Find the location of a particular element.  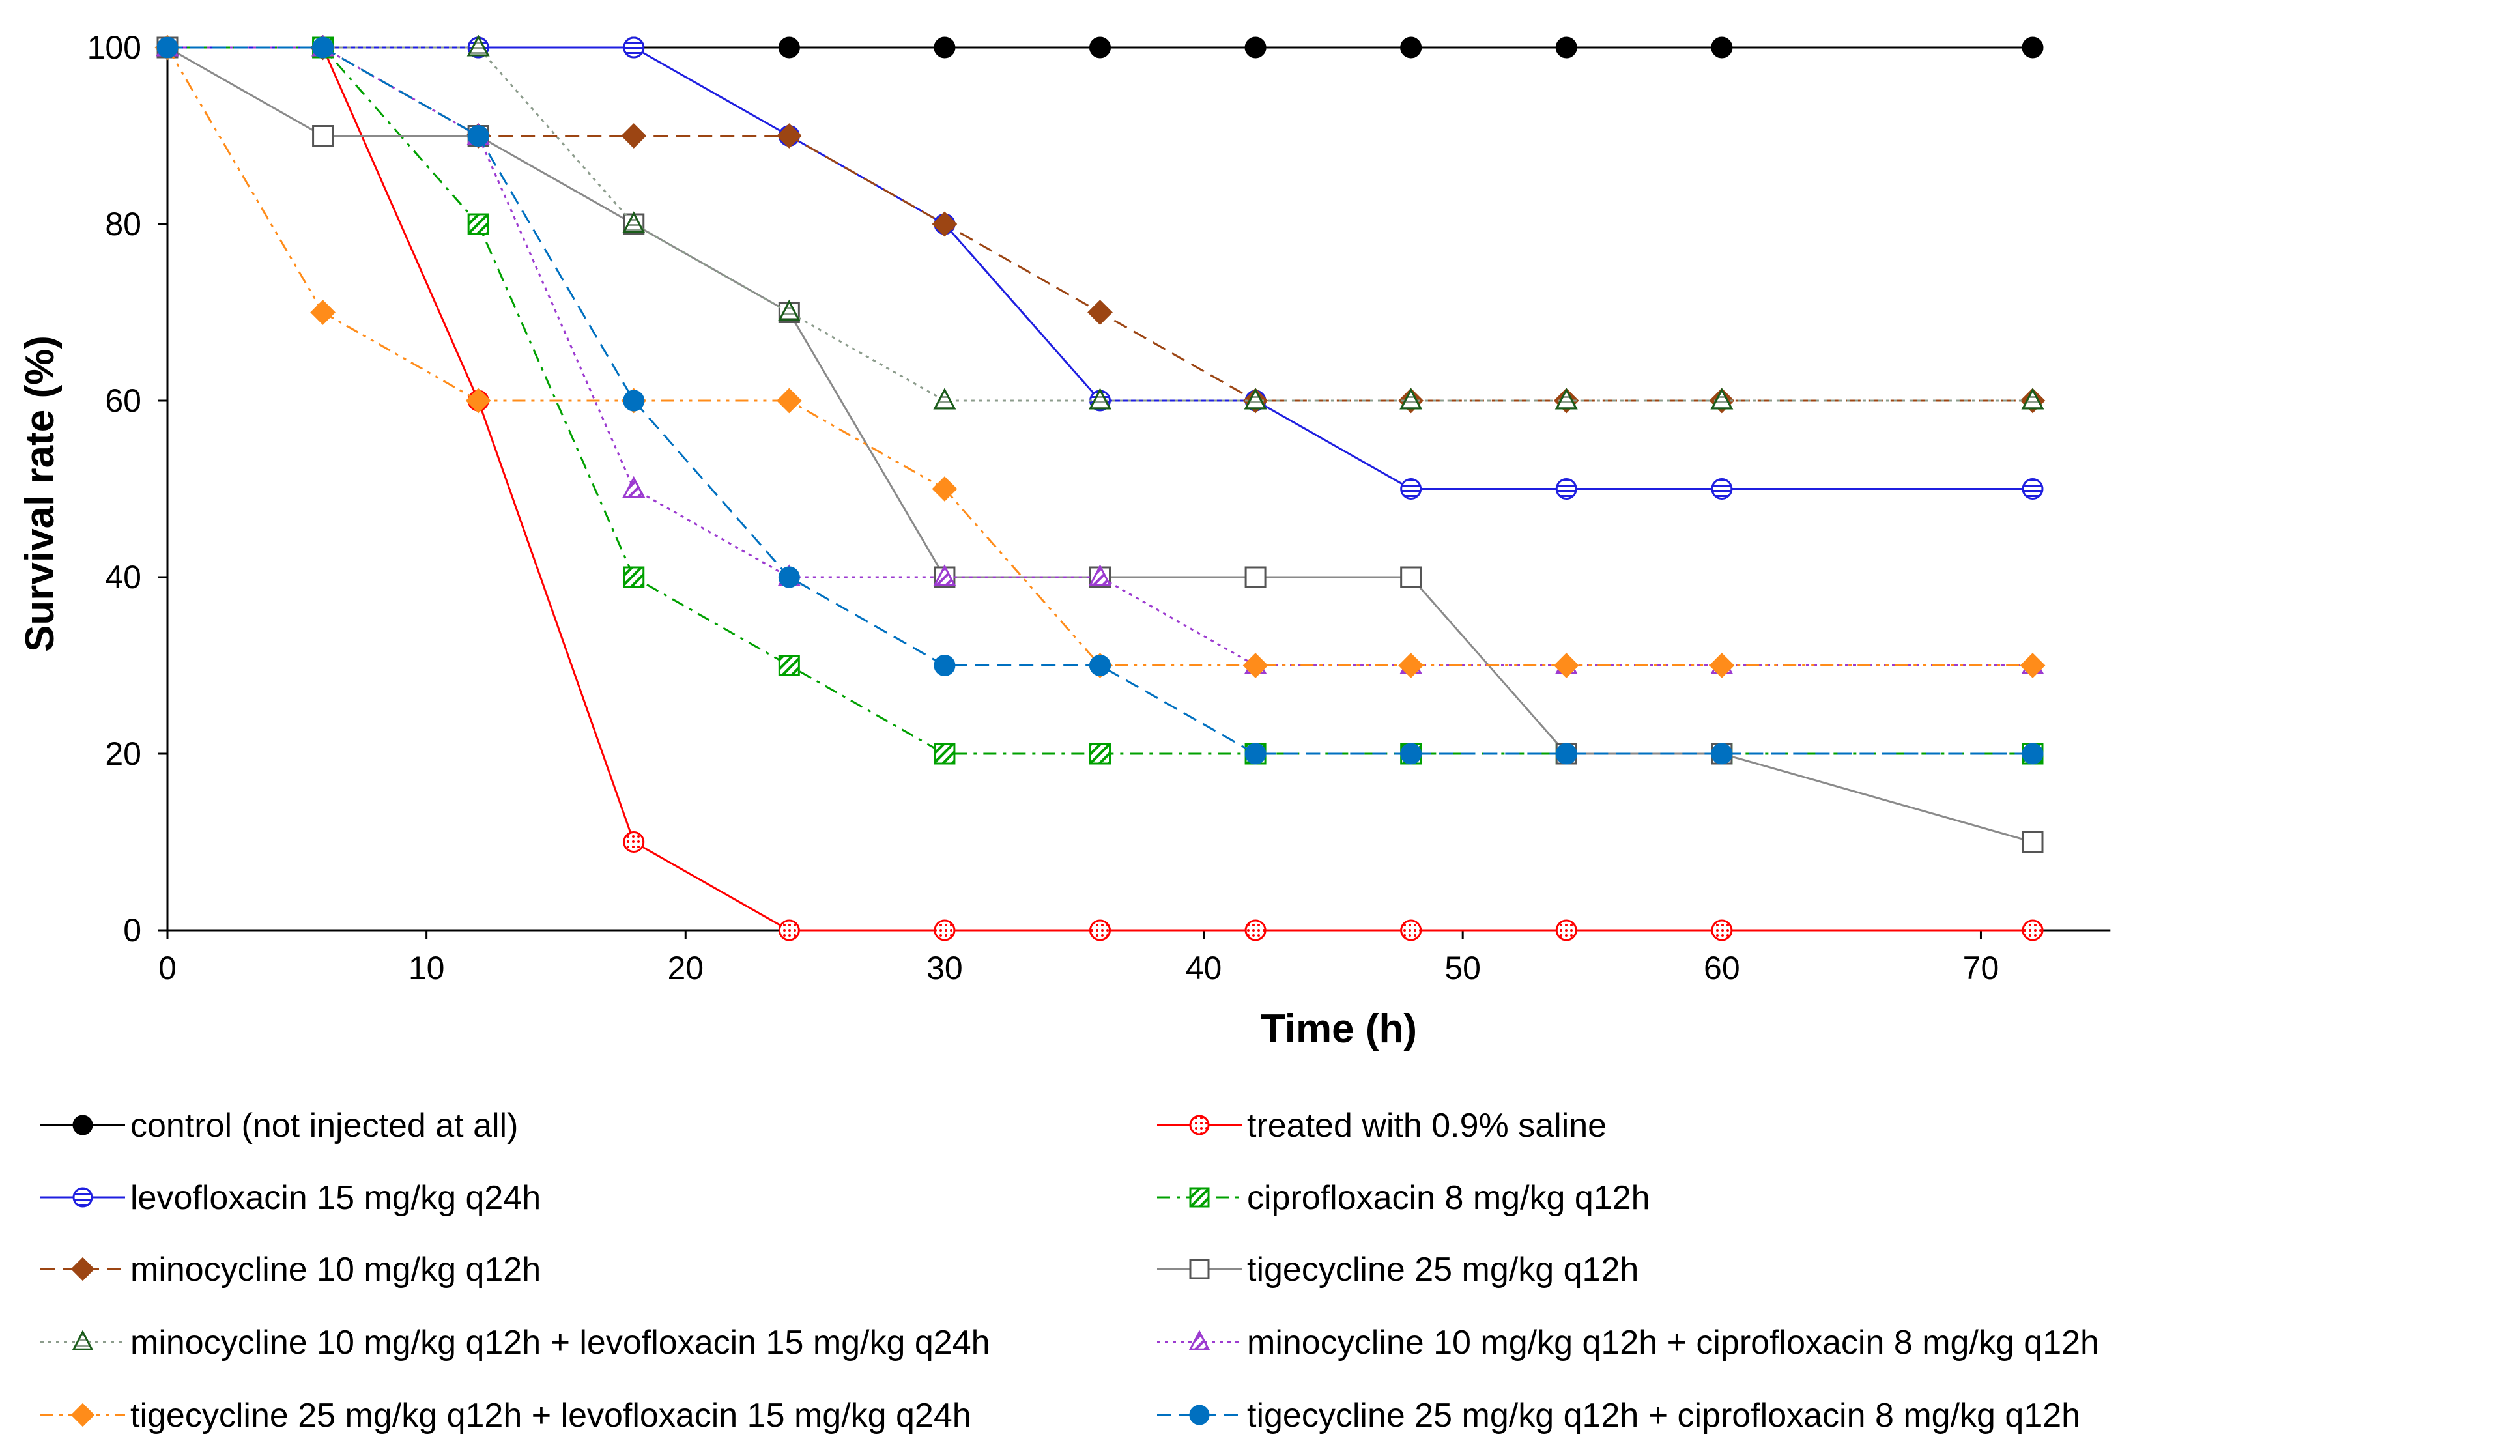

legend-item-cipro: ciprofloxacin 8 mg/kg q12h is located at coordinates (1404, 1198).